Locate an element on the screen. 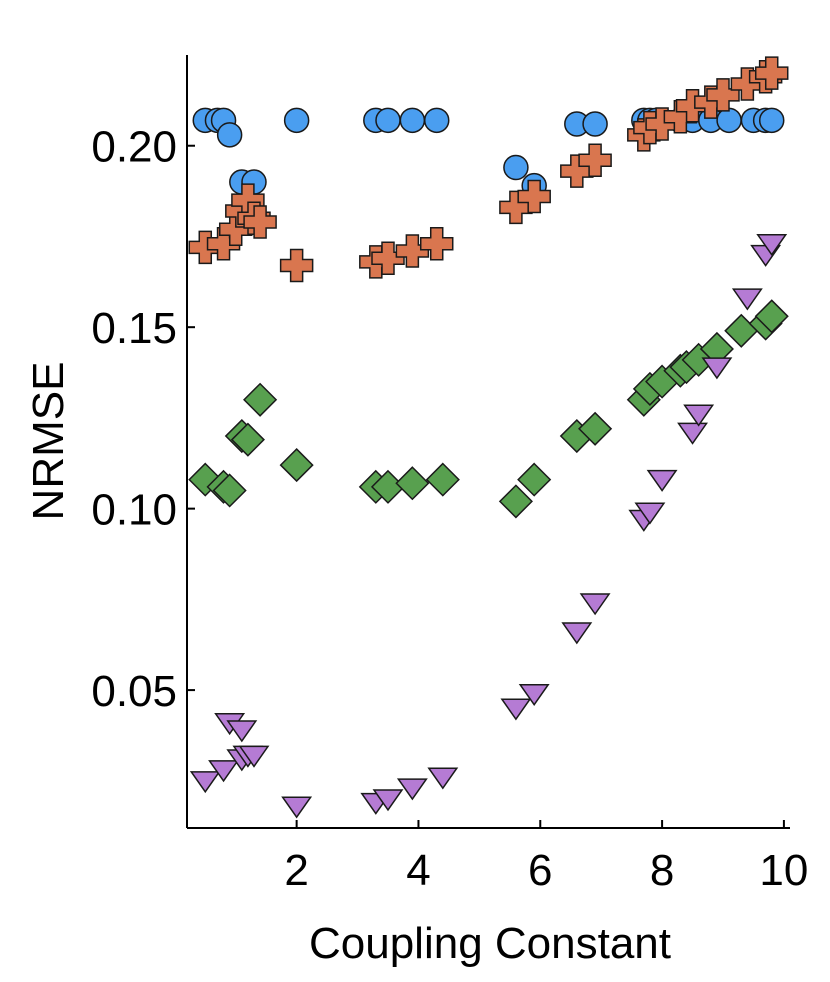  y-tick-label: 0.15 is located at coordinates (134, 328).